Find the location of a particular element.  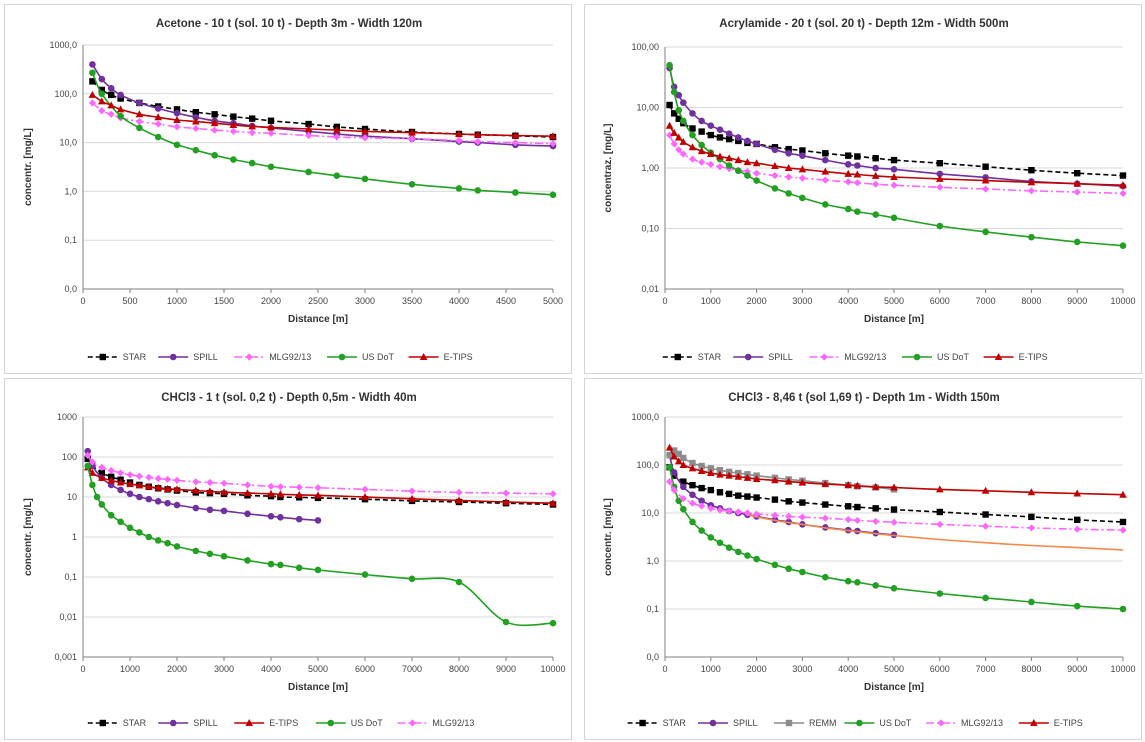

series-us-dot is located at coordinates (896, 538).